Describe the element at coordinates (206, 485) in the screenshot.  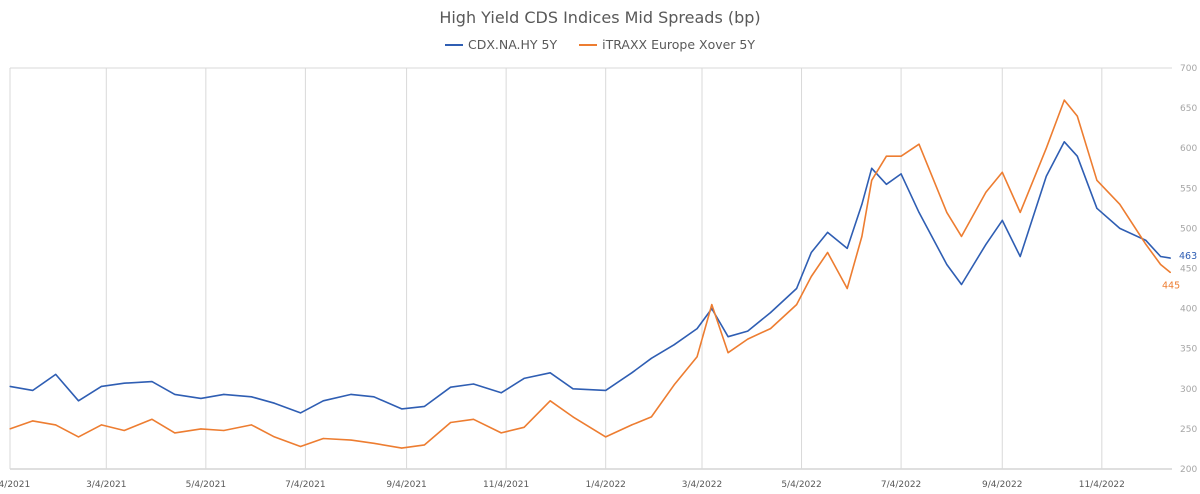
I see `x-tick-label: 5/4/2021` at that location.